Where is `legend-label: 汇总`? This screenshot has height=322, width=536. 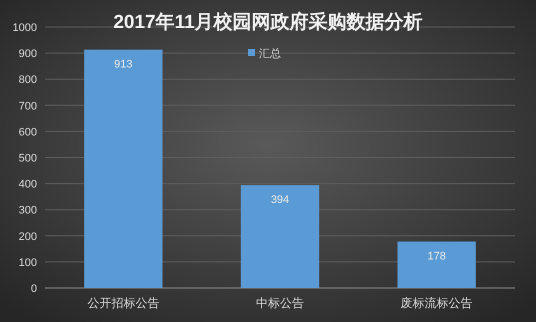 legend-label: 汇总 is located at coordinates (270, 53).